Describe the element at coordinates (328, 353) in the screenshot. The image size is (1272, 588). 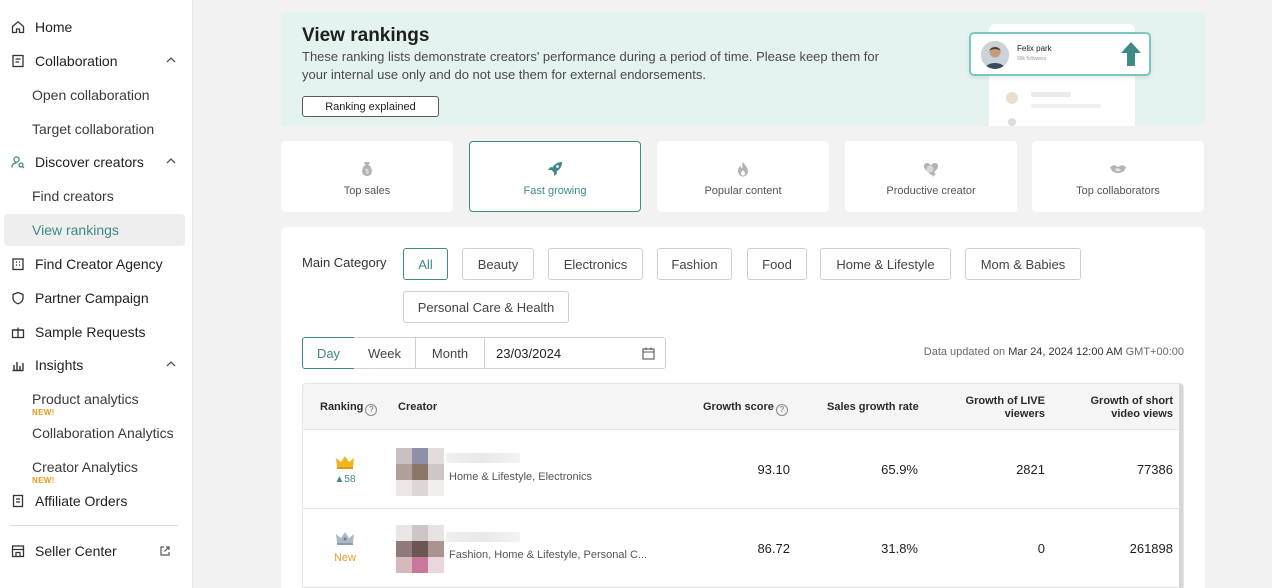
I see `period-day-button: Day` at that location.